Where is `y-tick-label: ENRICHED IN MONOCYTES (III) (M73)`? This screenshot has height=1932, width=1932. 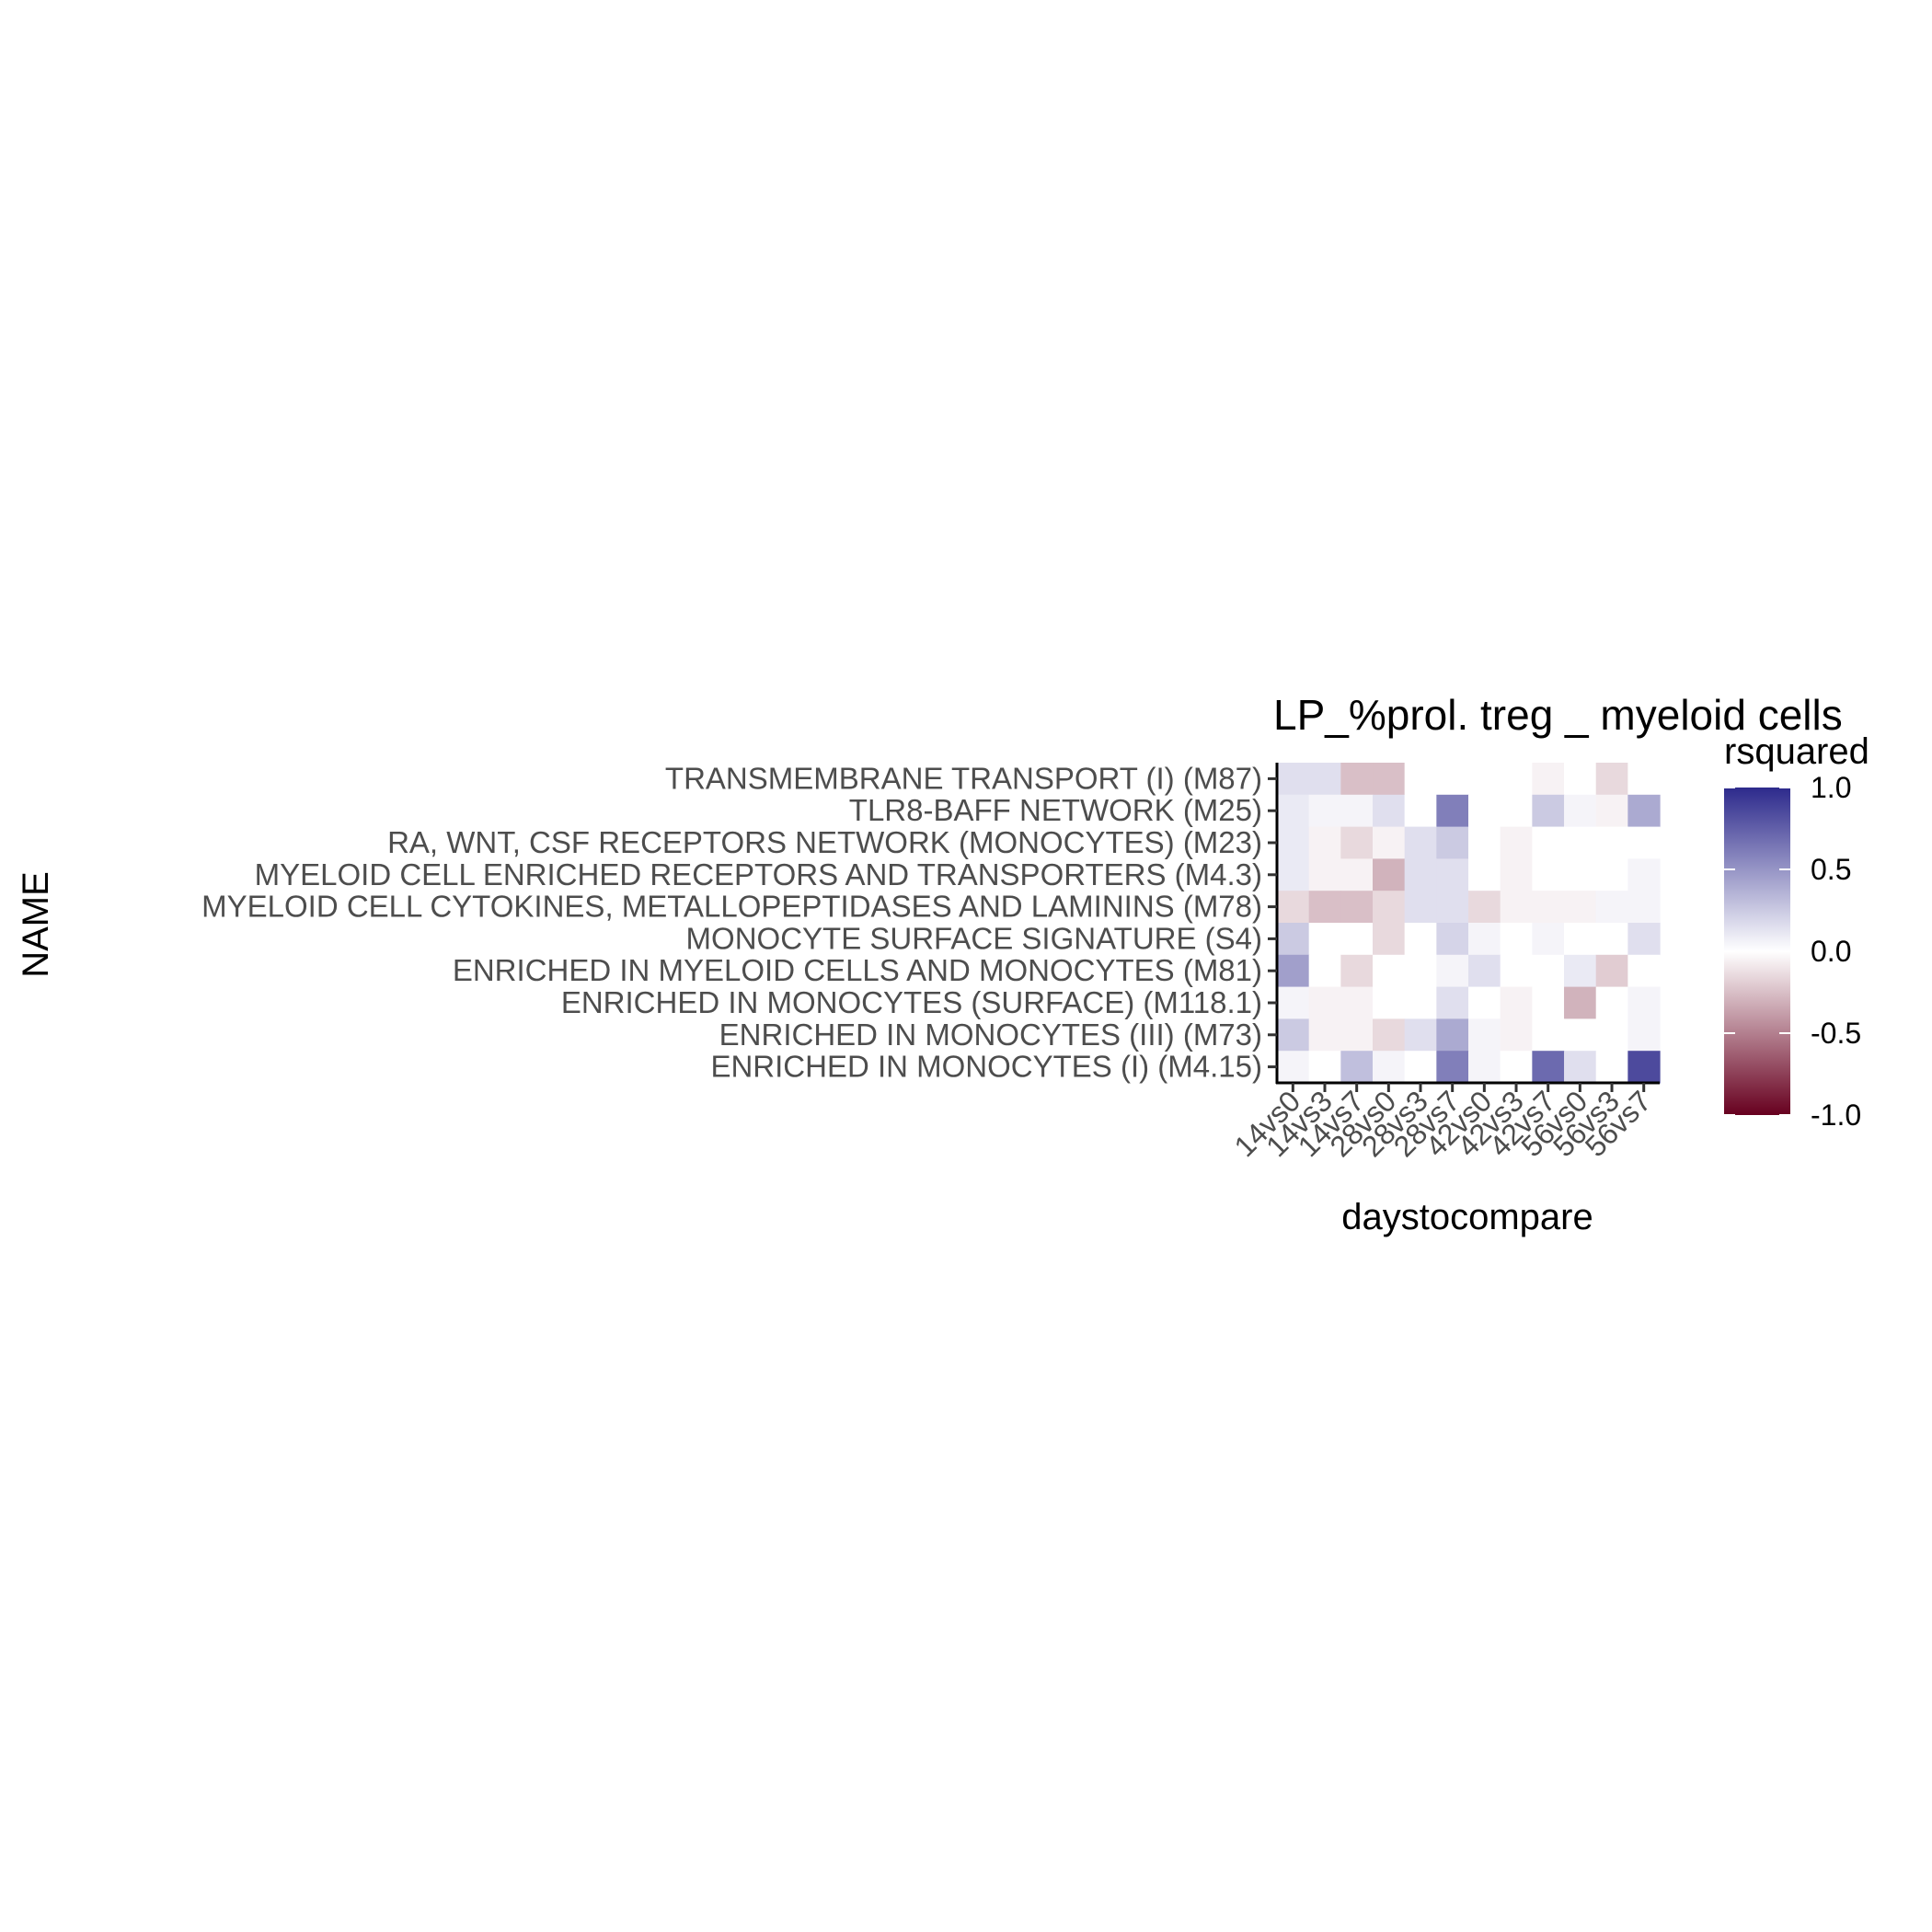 y-tick-label: ENRICHED IN MONOCYTES (III) (M73) is located at coordinates (991, 1035).